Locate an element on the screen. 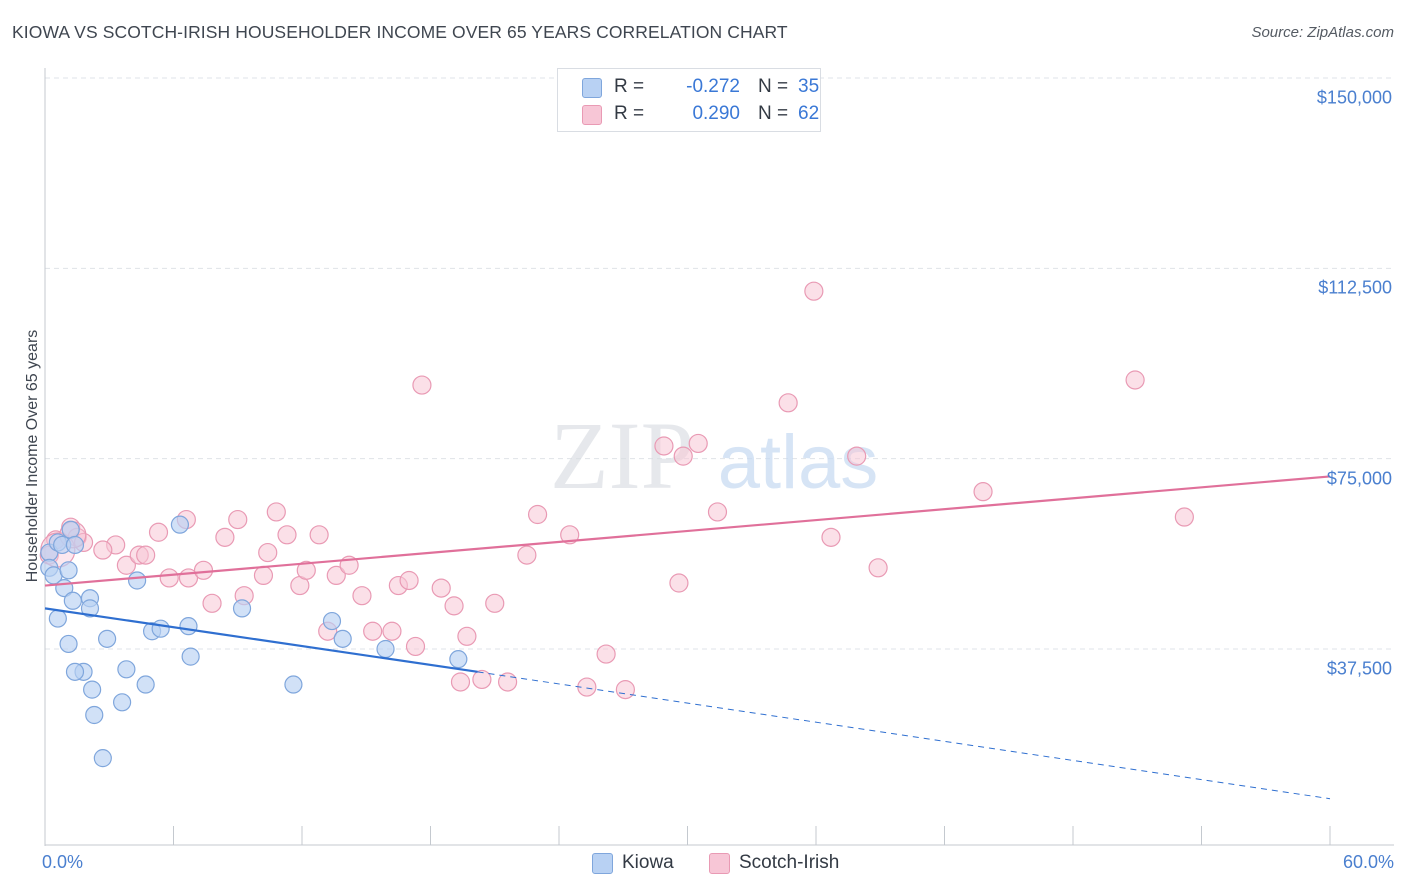 The height and width of the screenshot is (892, 1406). kiowa-points is located at coordinates (254, 641).